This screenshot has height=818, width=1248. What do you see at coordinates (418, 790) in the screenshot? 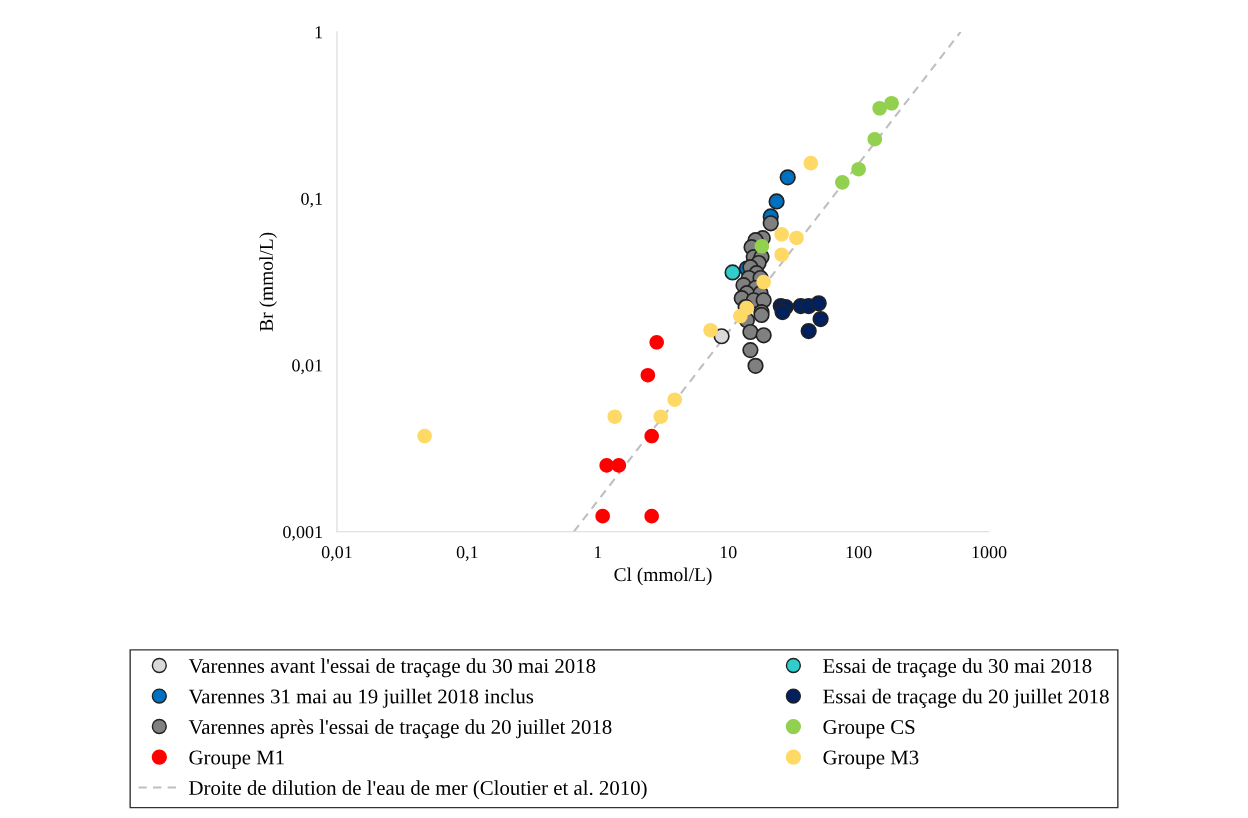
I see `legend-label: Droite de dilution de l'eau de mer (Cloutier et al. 2010)` at bounding box center [418, 790].